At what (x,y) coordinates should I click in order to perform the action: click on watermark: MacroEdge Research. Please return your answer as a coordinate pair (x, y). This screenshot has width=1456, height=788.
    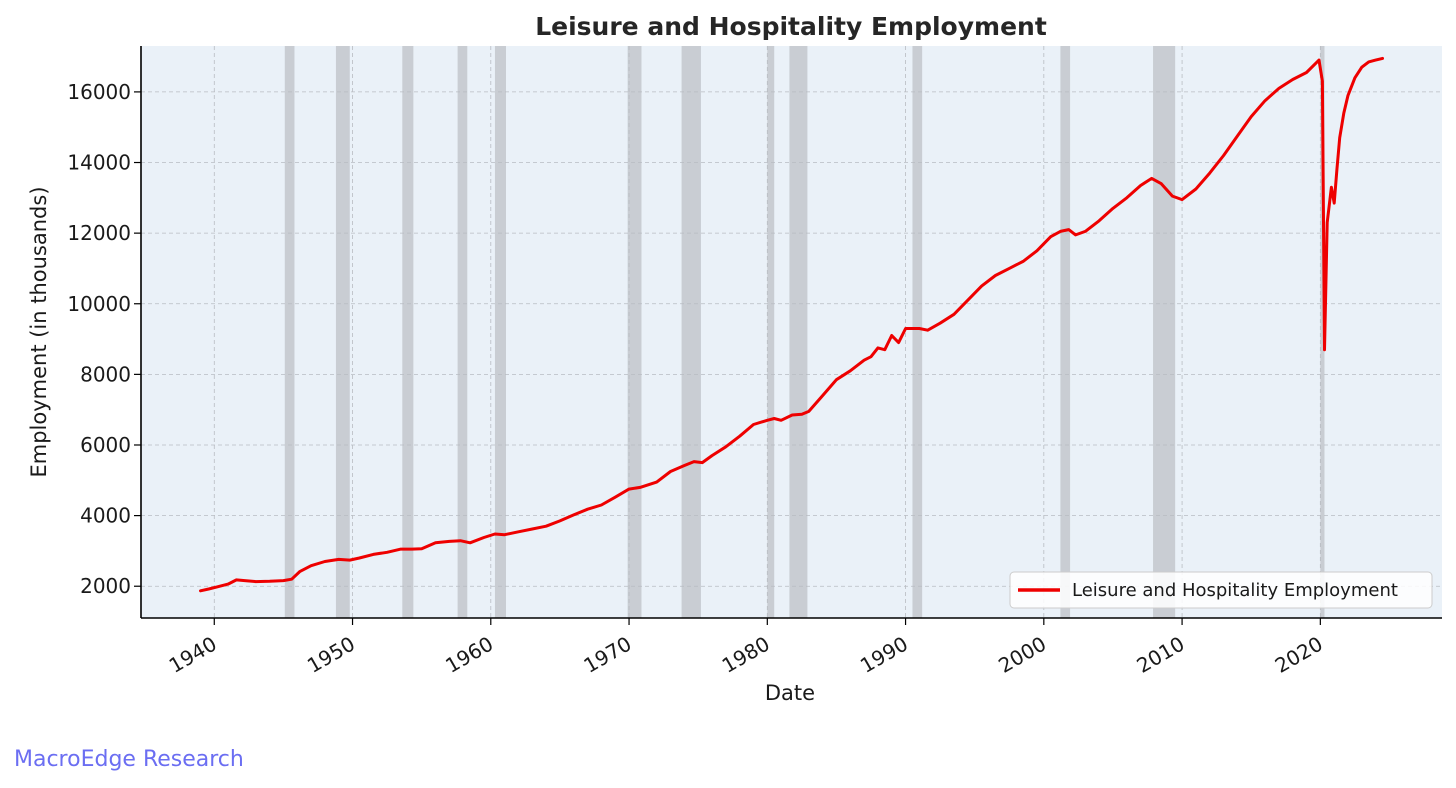
    Looking at the image, I should click on (129, 759).